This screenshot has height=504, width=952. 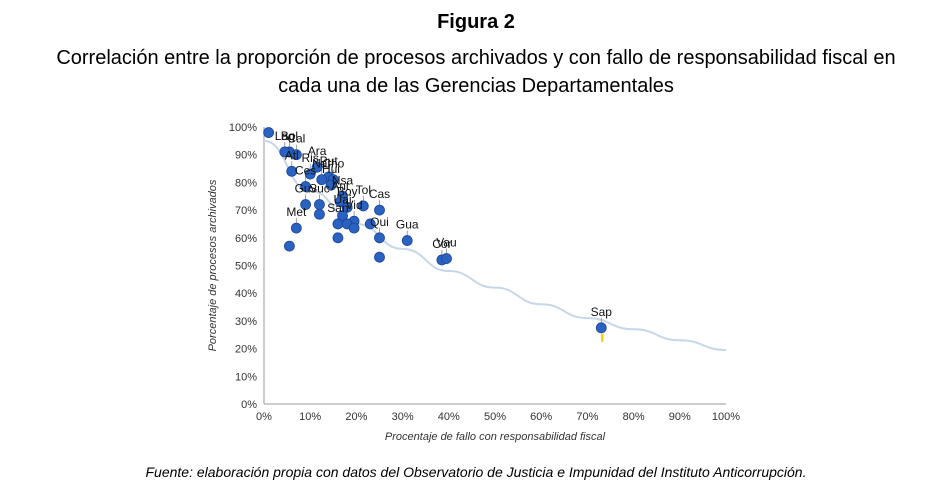 I want to click on point-label: Qui, so click(x=379, y=222).